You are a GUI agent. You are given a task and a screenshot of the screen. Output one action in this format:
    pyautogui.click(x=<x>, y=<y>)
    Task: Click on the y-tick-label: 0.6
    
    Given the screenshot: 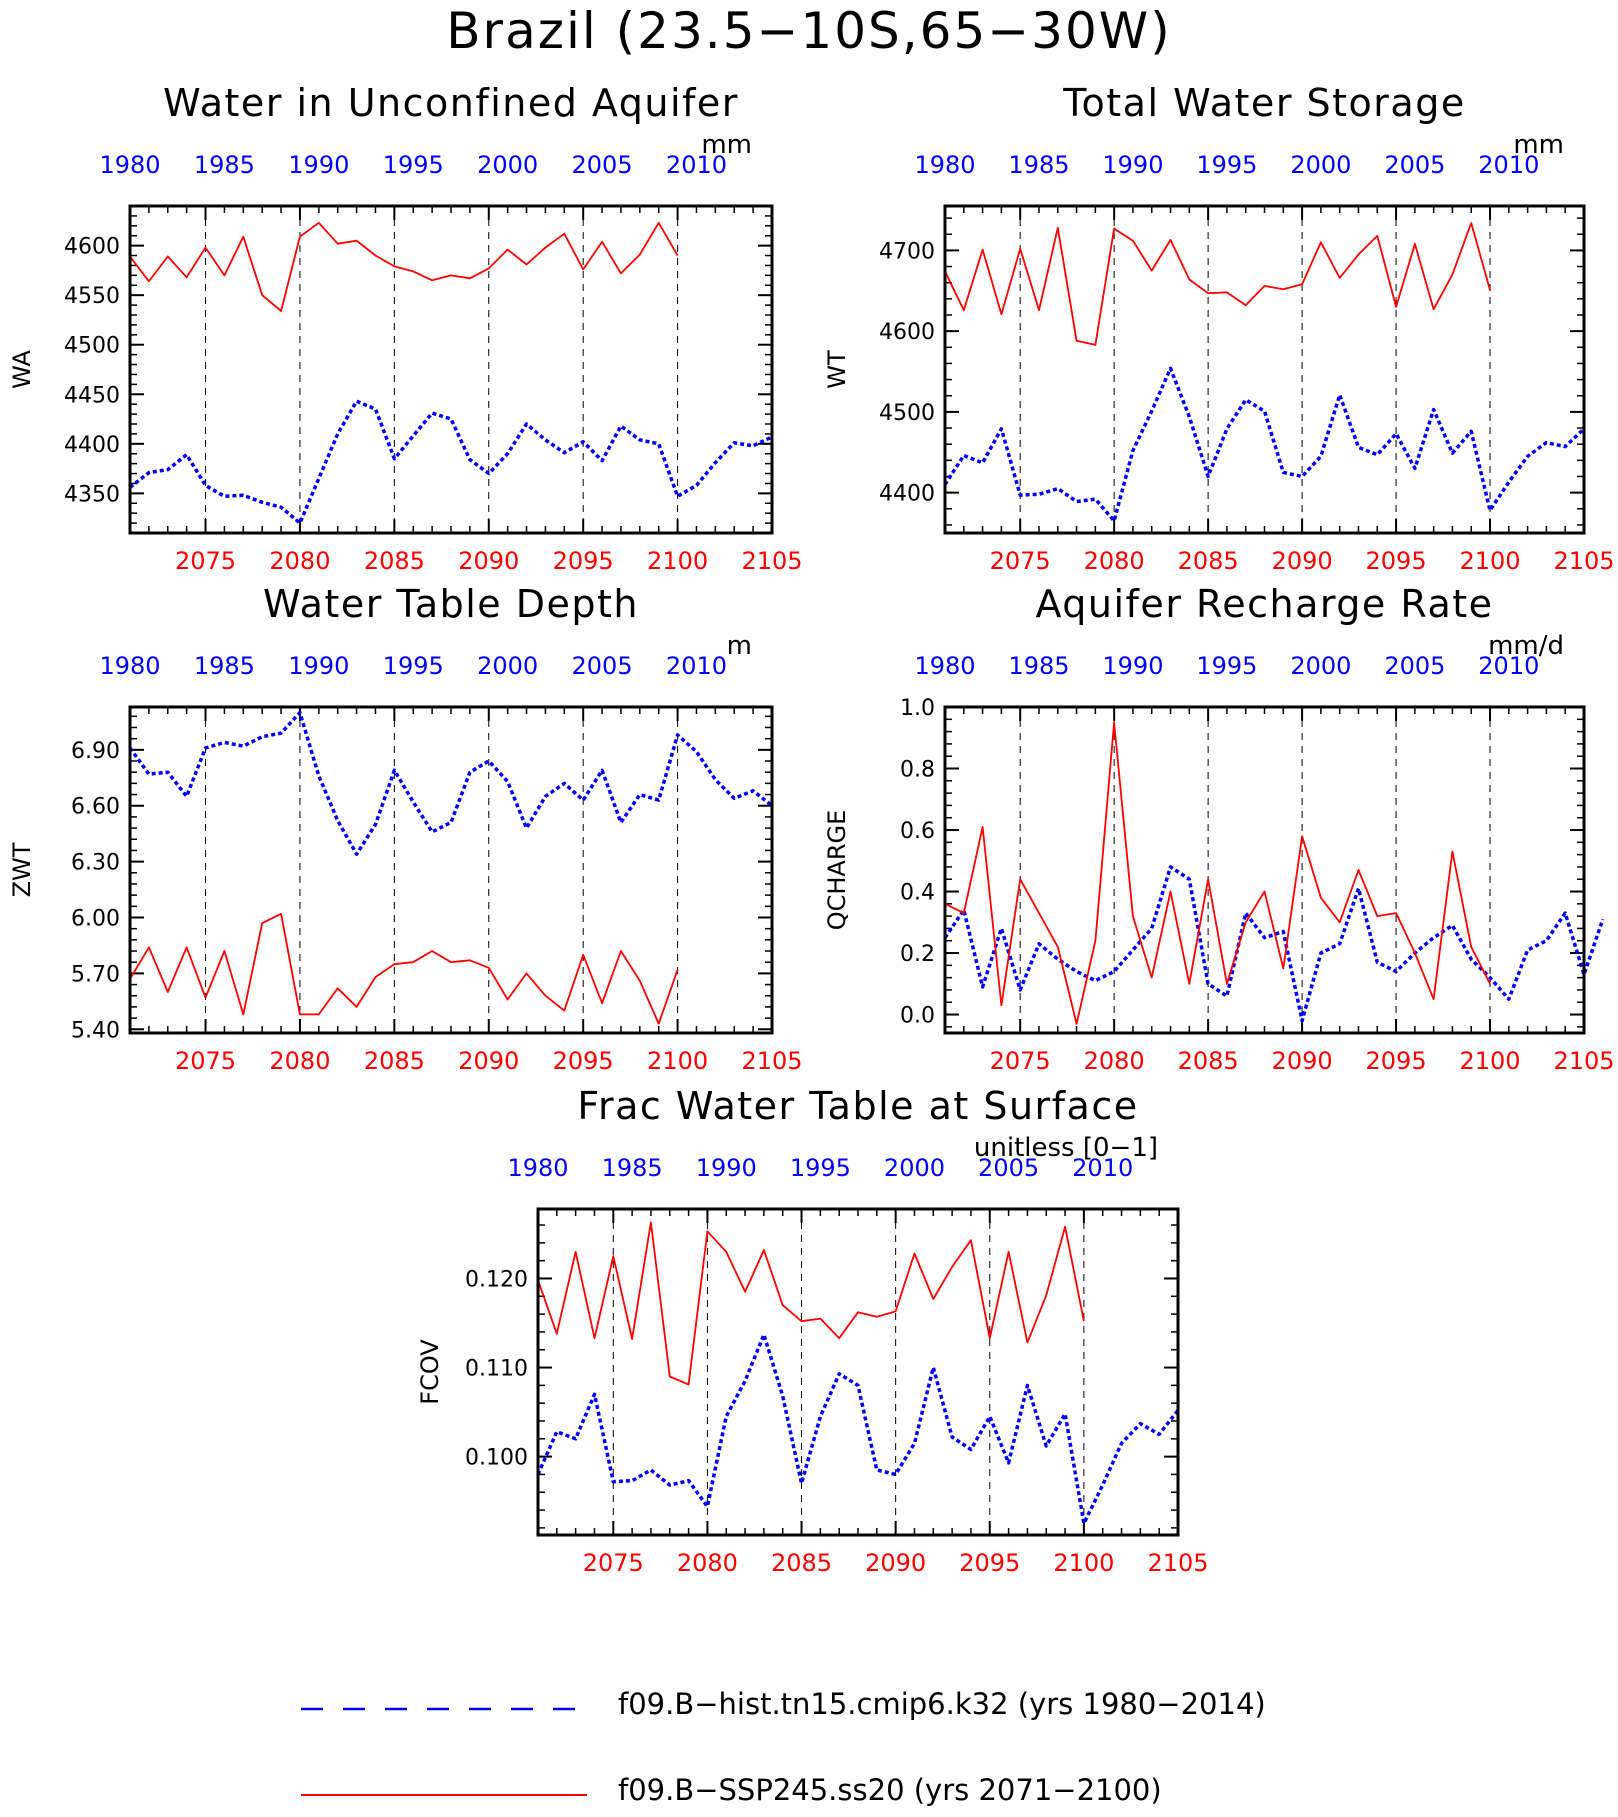 What is the action you would take?
    pyautogui.click(x=917, y=831)
    